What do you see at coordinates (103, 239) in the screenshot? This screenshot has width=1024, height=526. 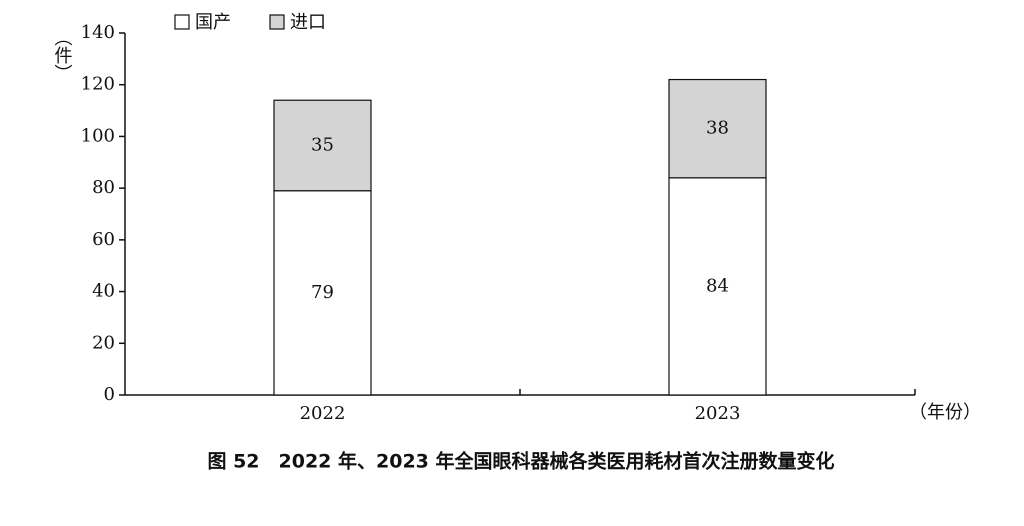 I see `y-tick-label: 60` at bounding box center [103, 239].